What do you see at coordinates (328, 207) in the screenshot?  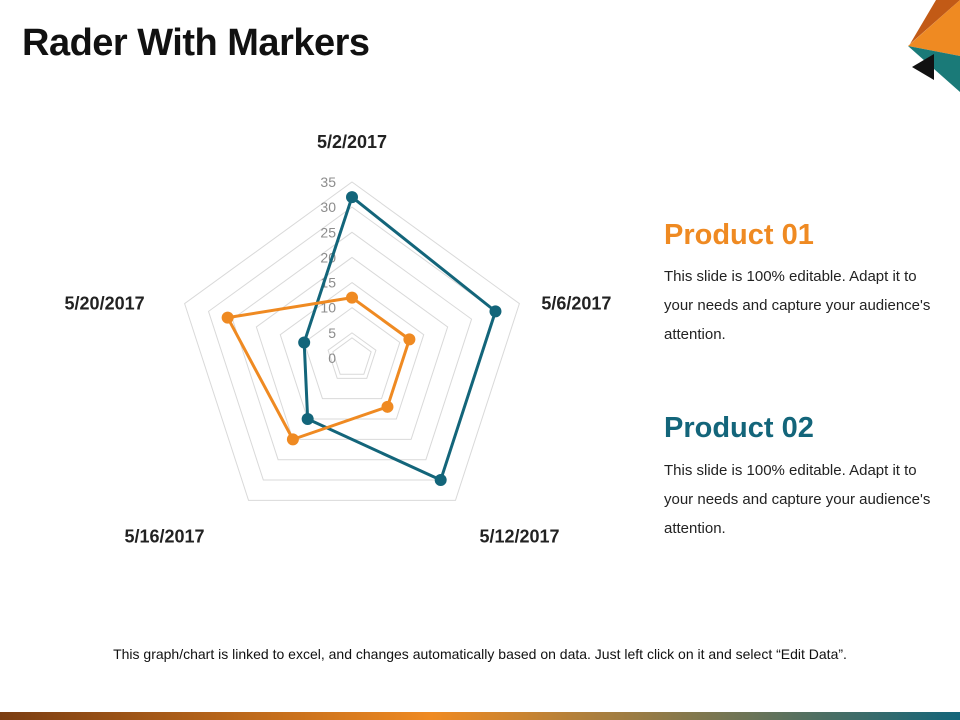 I see `tick-label: 30` at bounding box center [328, 207].